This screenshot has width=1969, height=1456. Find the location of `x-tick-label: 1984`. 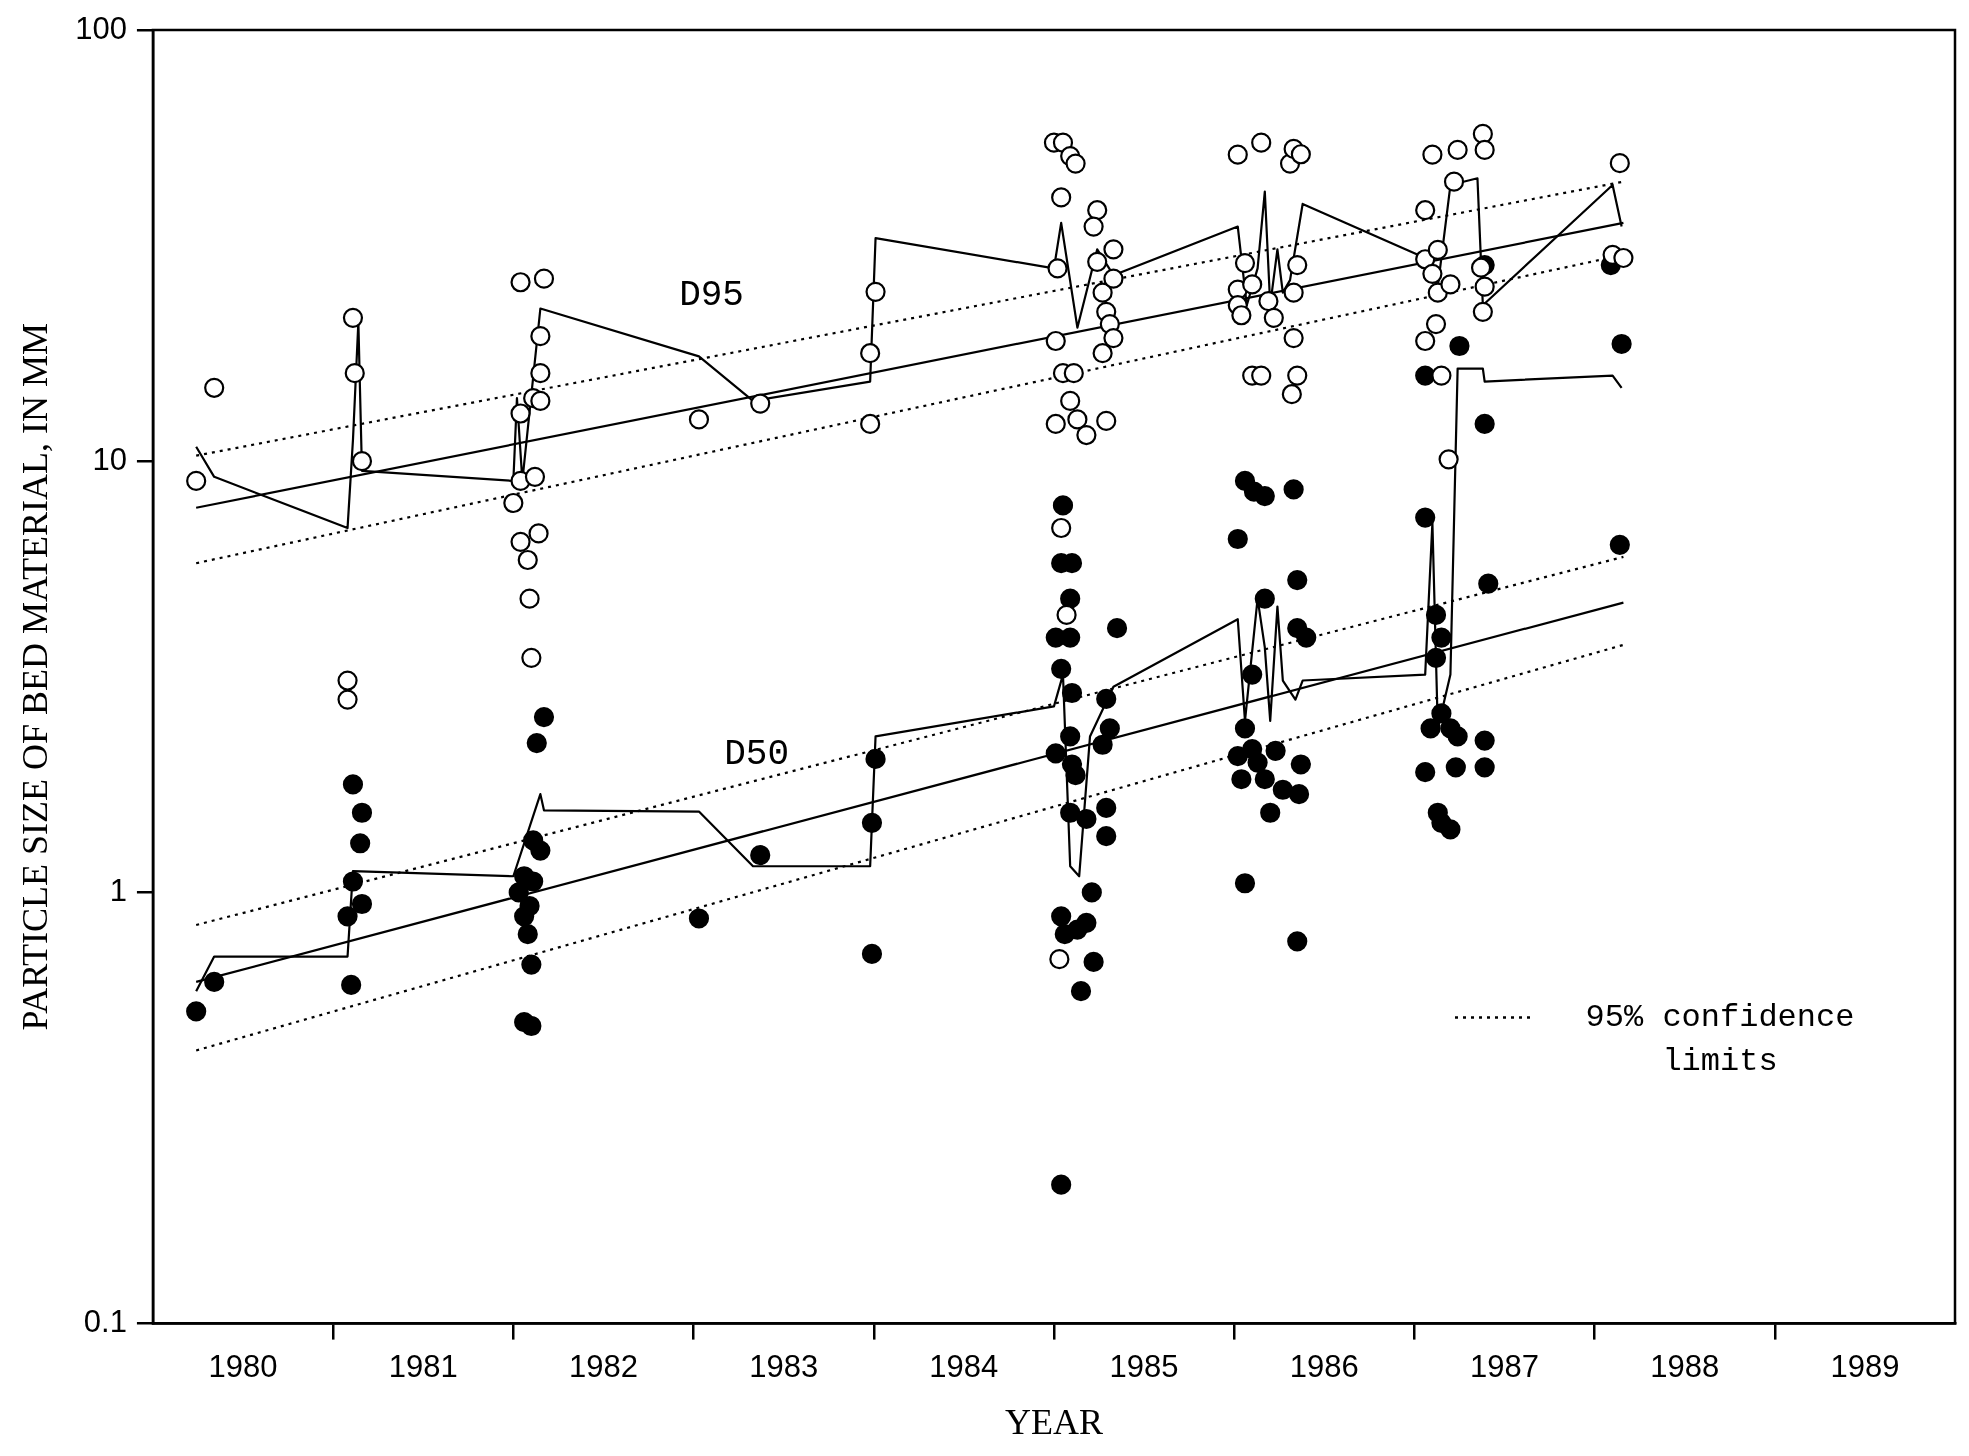

x-tick-label: 1984 is located at coordinates (964, 1366).